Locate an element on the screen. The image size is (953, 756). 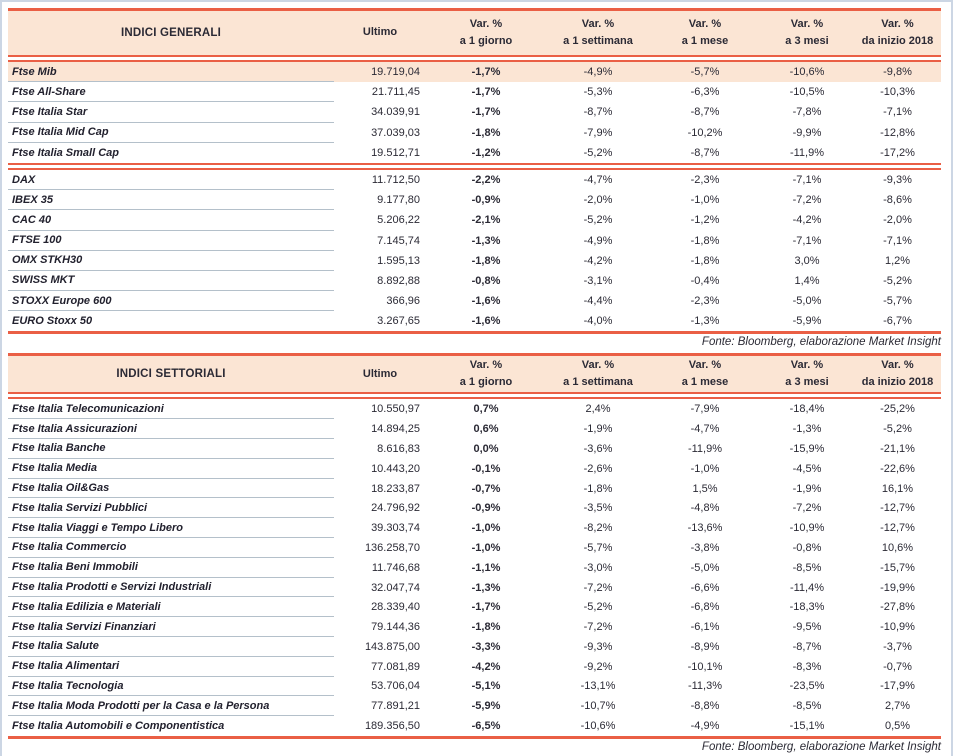
value-var-1-giorno: -0,8% is located at coordinates (486, 280).